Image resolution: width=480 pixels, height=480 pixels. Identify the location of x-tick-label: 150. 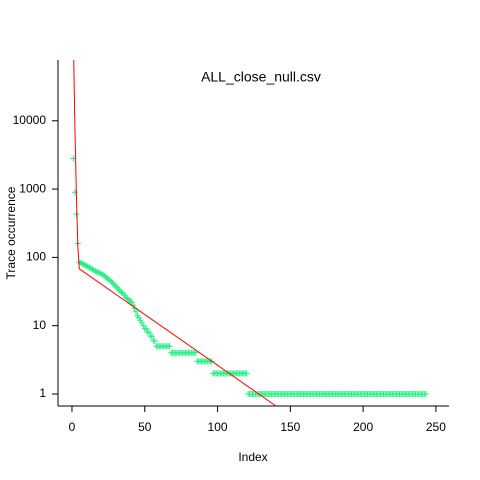
(290, 427).